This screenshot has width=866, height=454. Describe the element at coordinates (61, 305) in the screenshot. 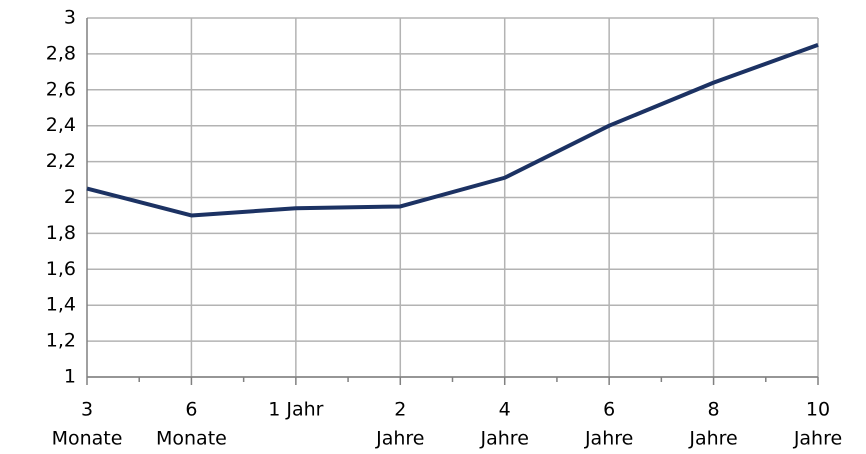

I see `y-tick-label: 1,4` at that location.